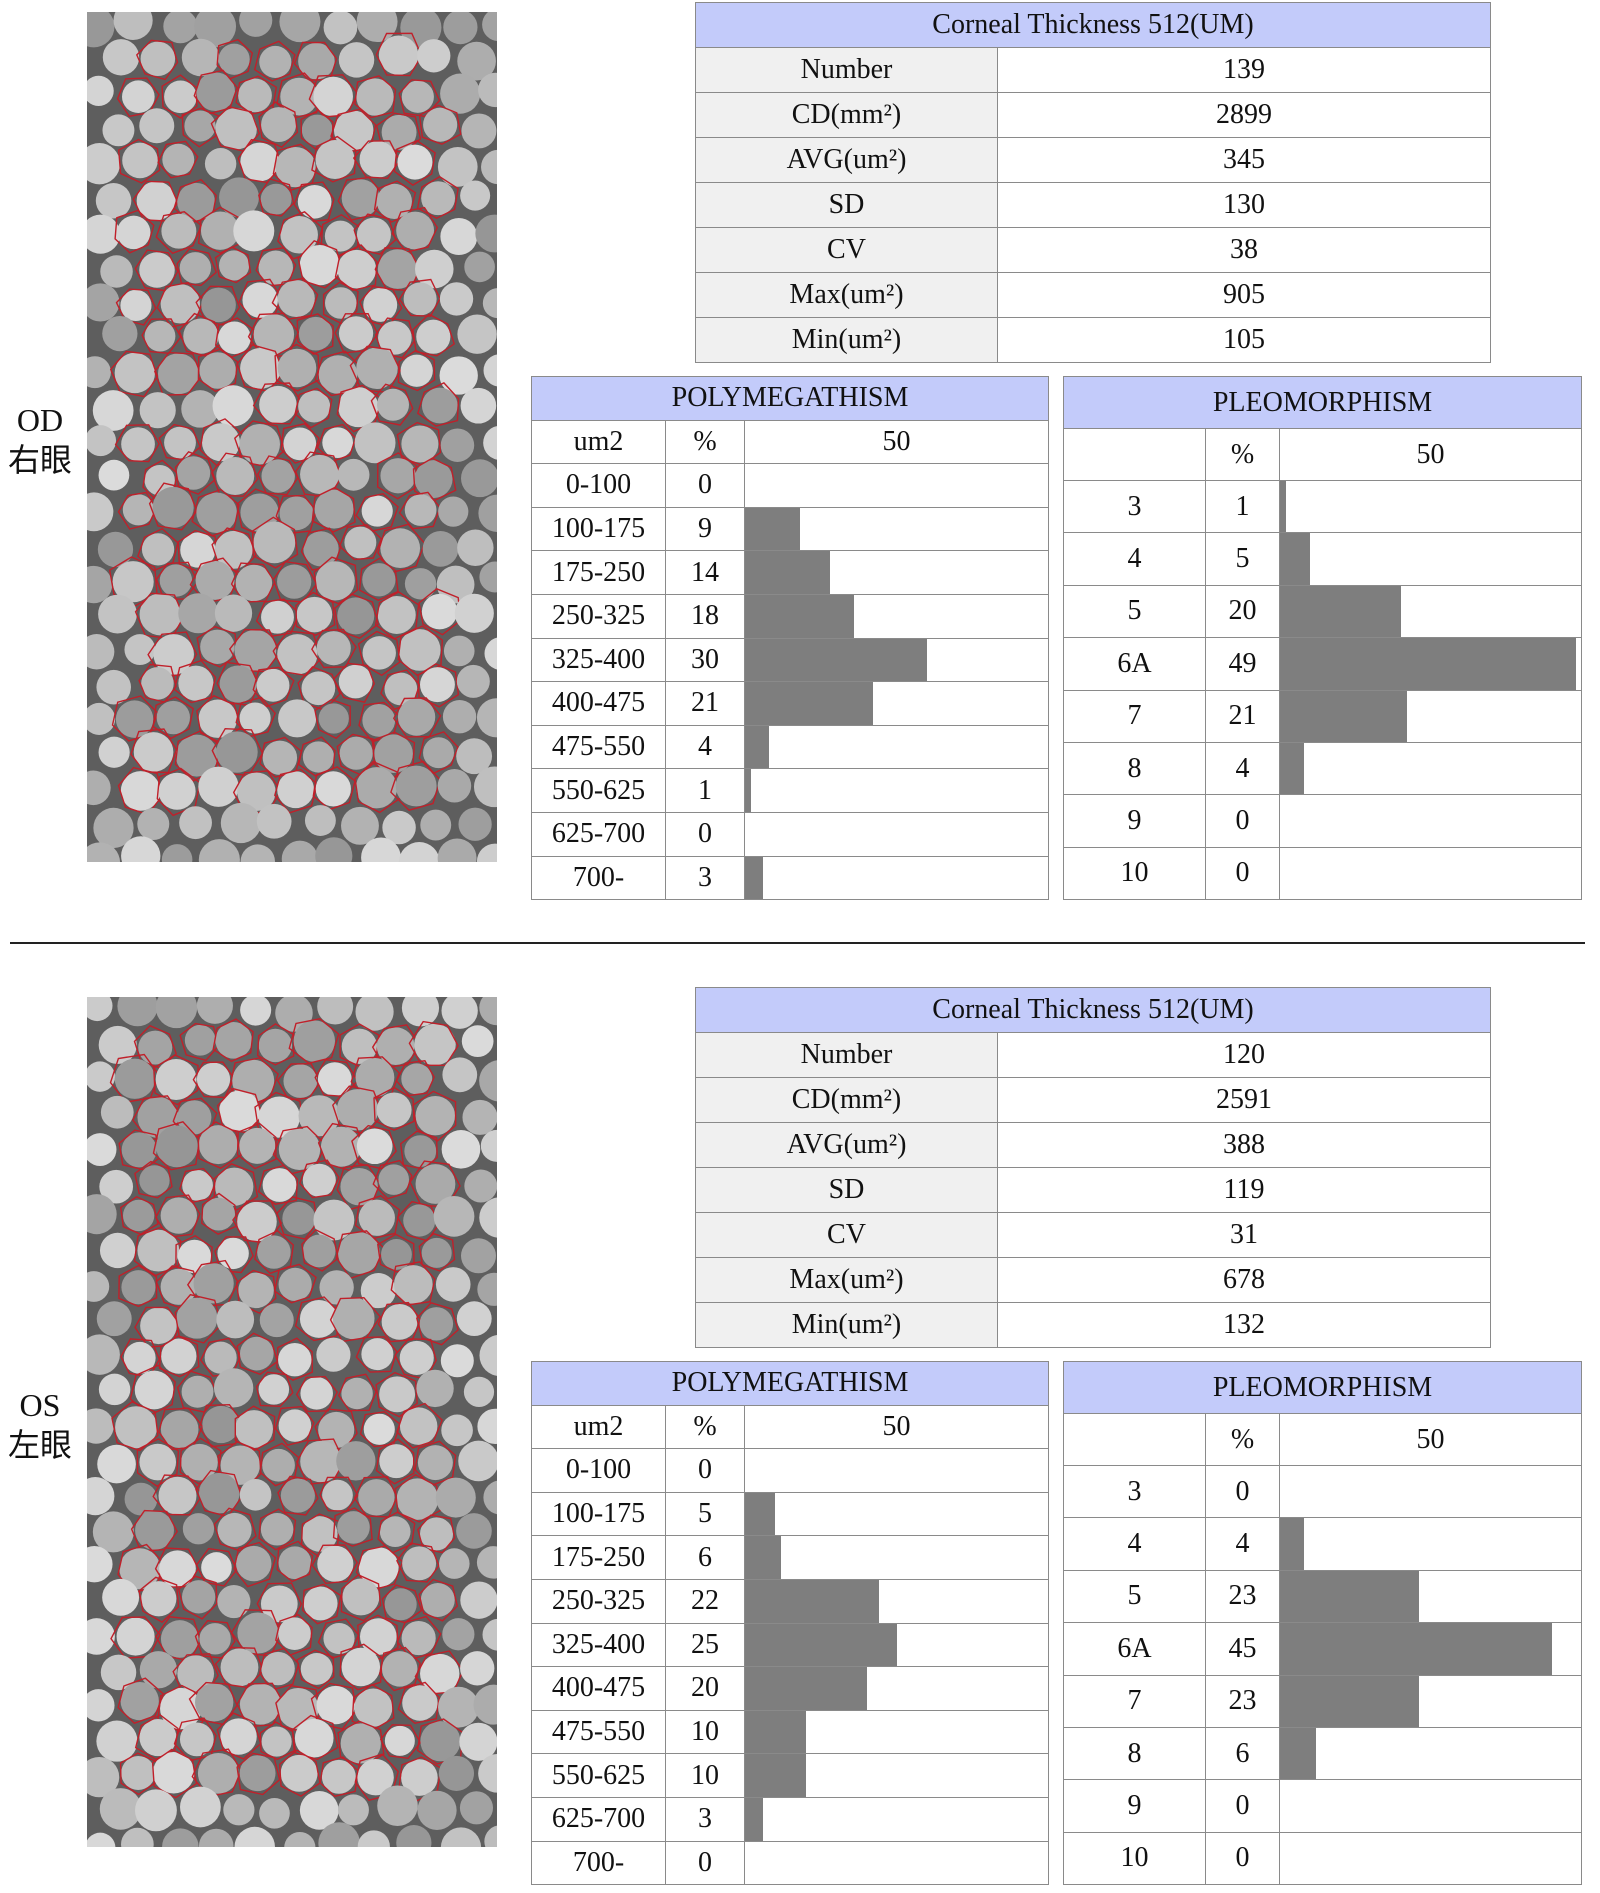  I want to click on bin-percent: 5, so click(1242, 559).